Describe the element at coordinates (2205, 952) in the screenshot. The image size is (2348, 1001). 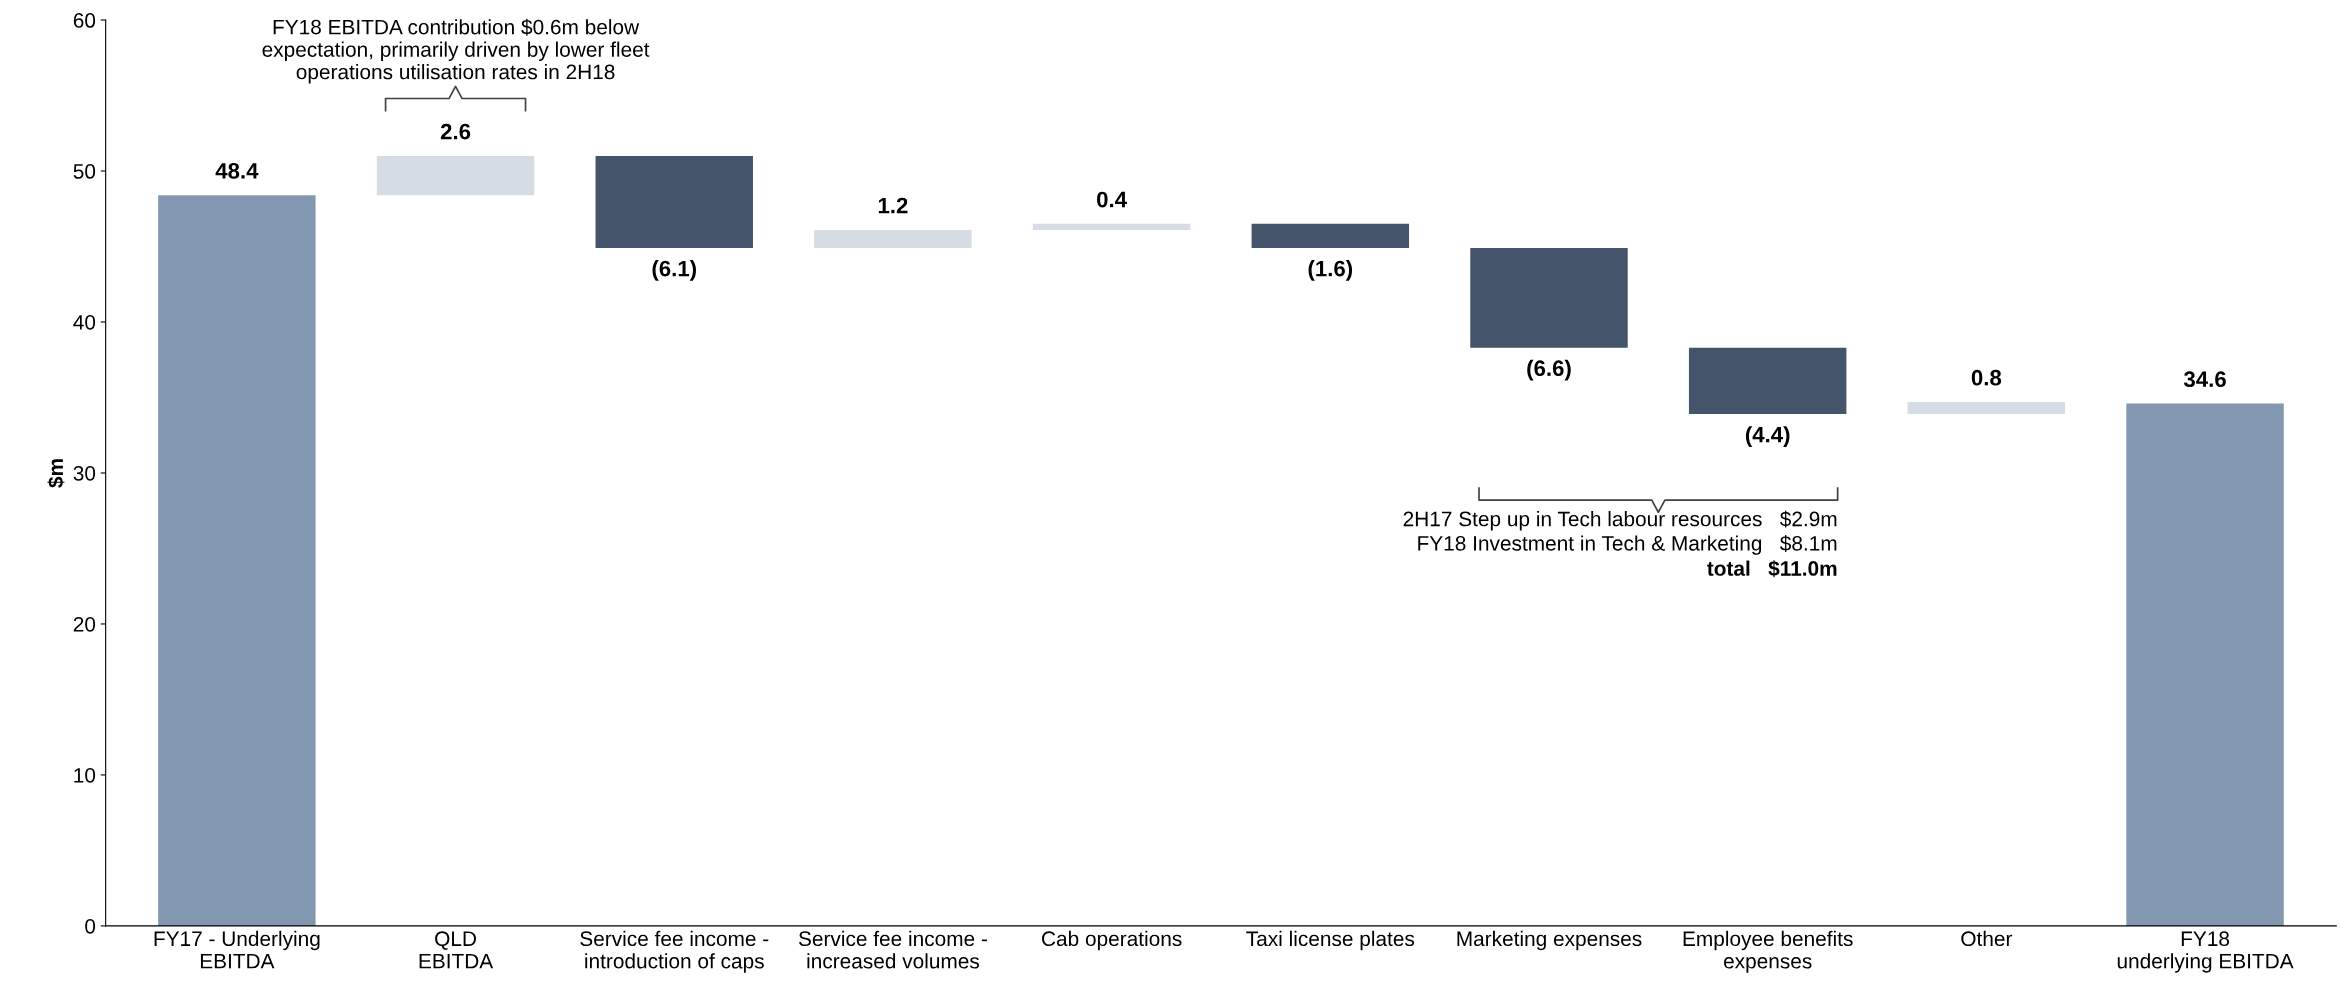
I see `x-tick-label: FY18 underlying EBITDA` at that location.